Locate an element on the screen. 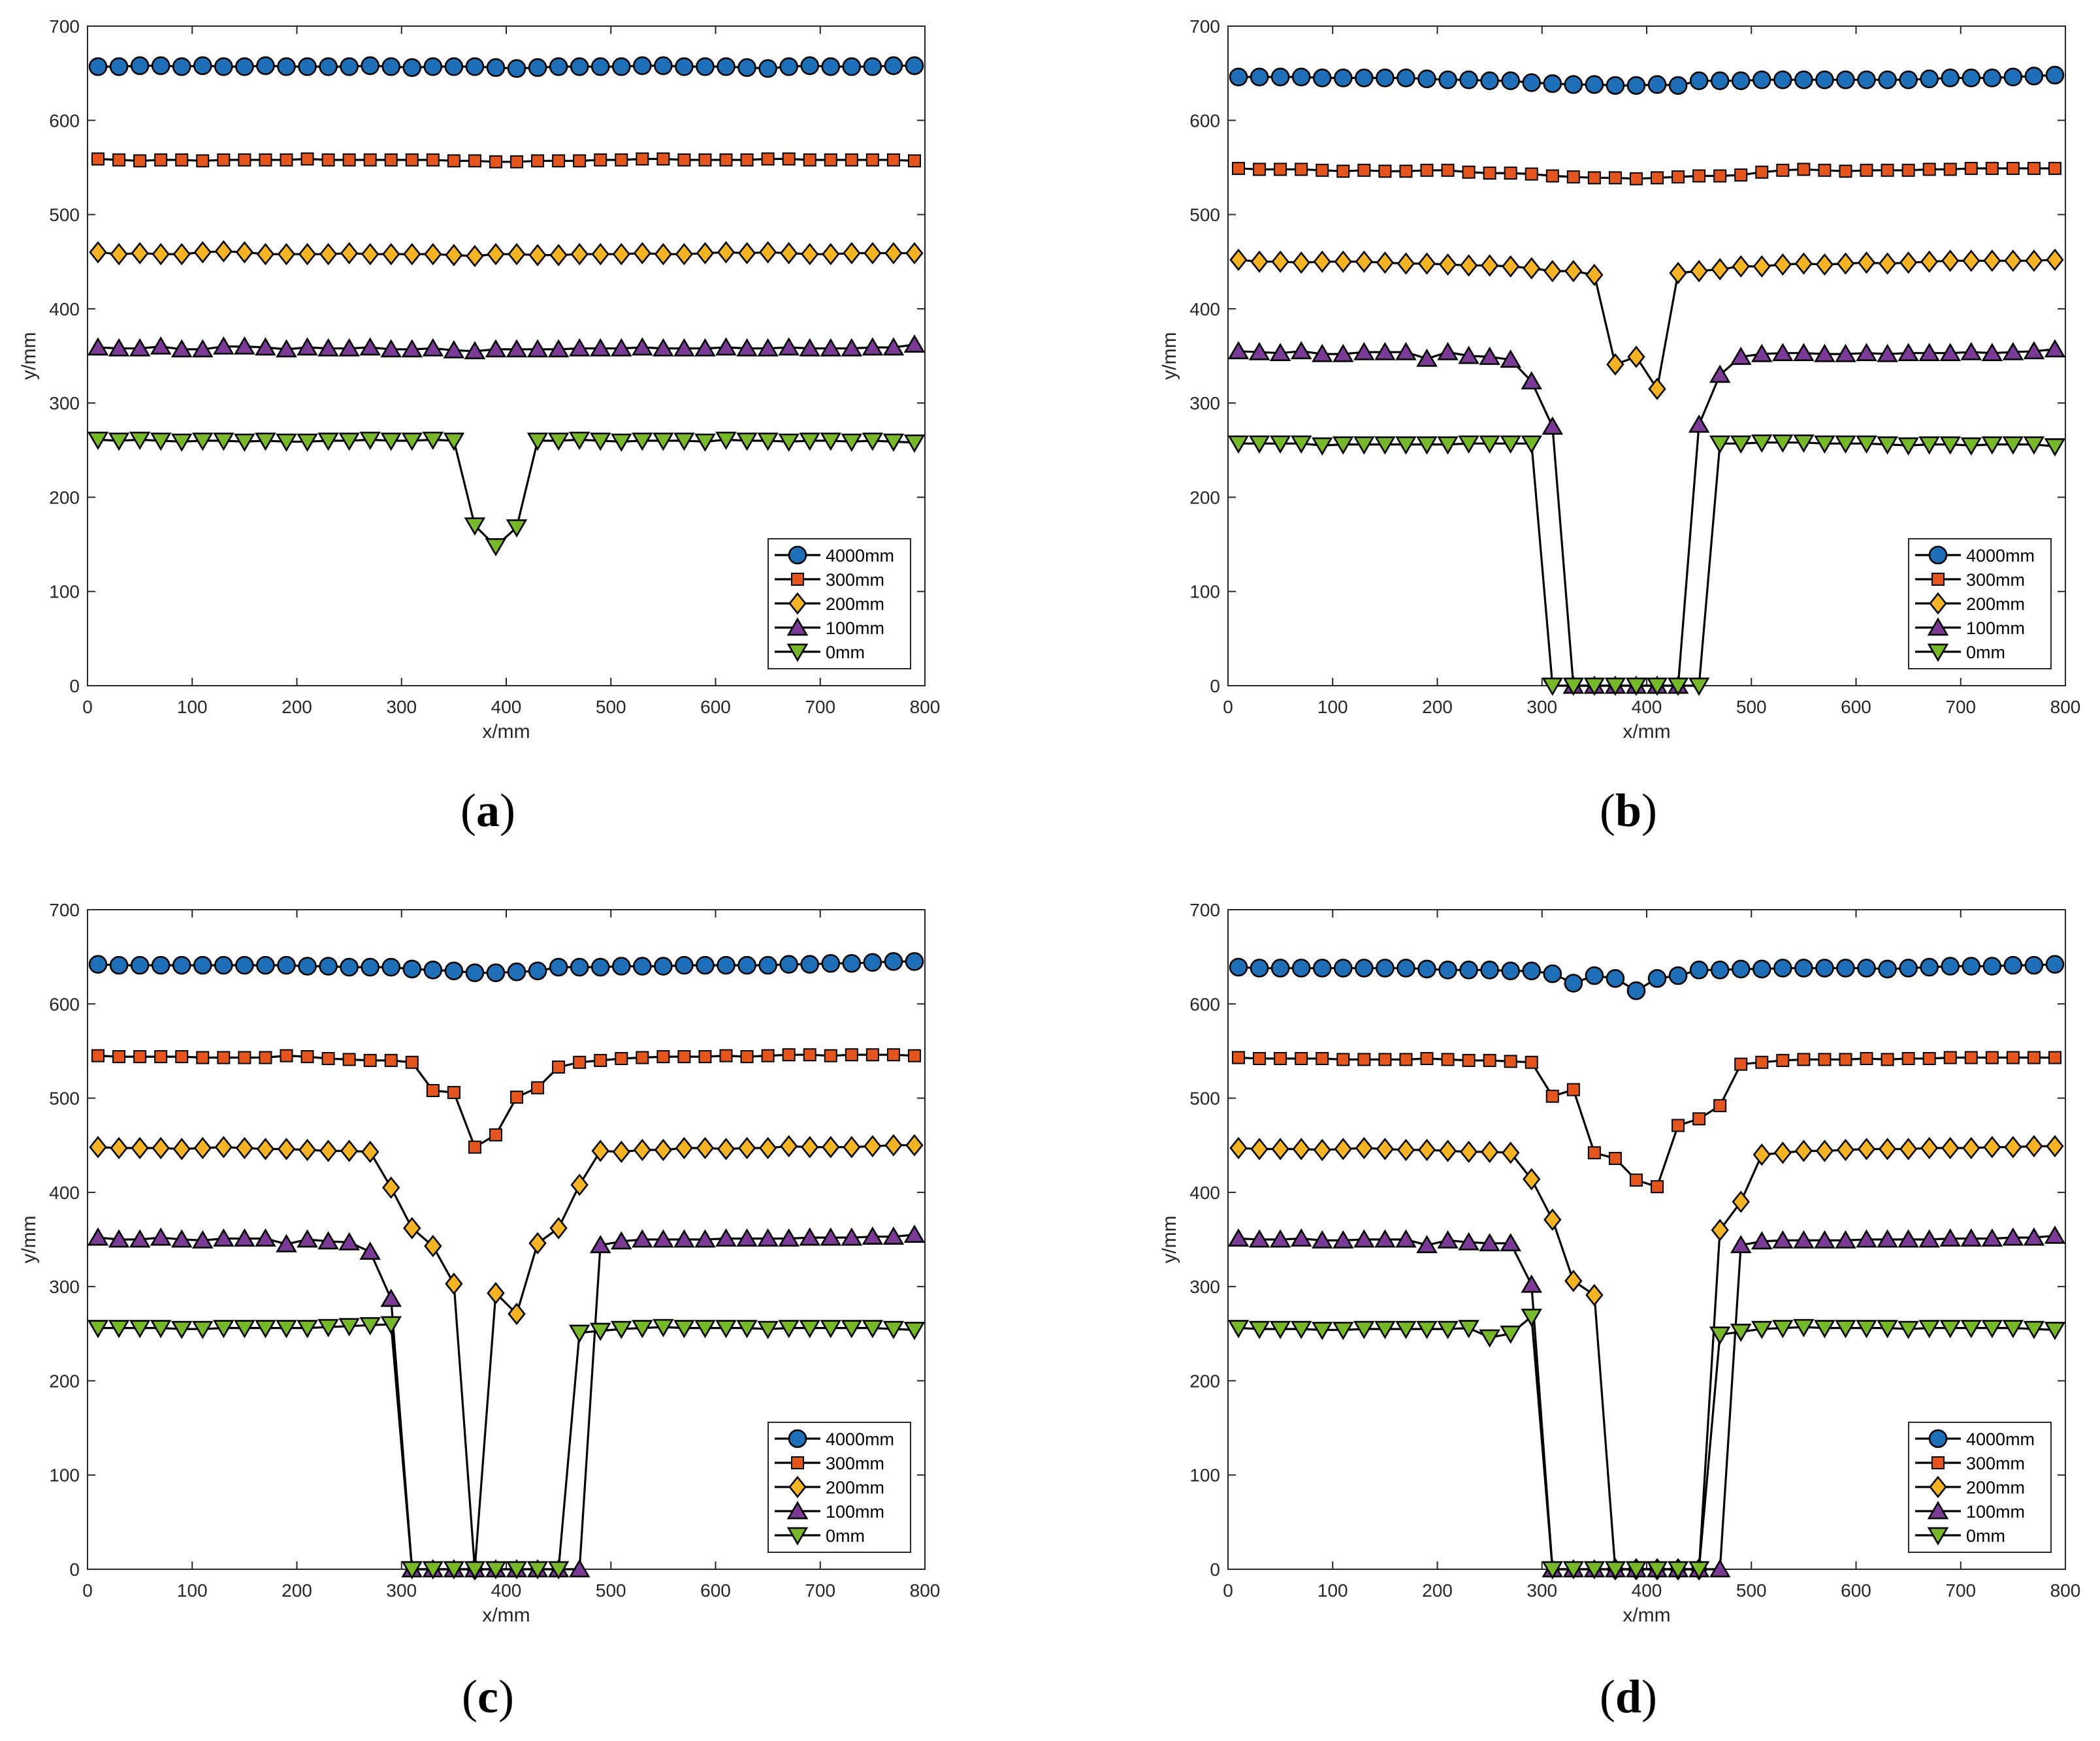  y-tick-label: 700 is located at coordinates (64, 26).